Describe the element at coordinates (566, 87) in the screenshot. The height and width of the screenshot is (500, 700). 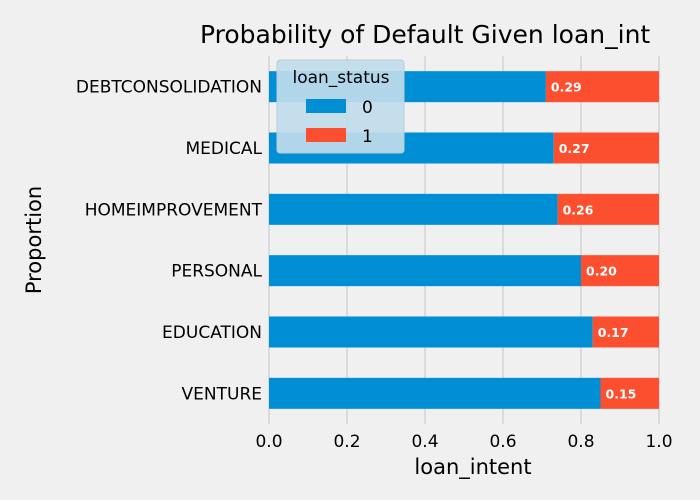
I see `data-label: 0.29` at that location.